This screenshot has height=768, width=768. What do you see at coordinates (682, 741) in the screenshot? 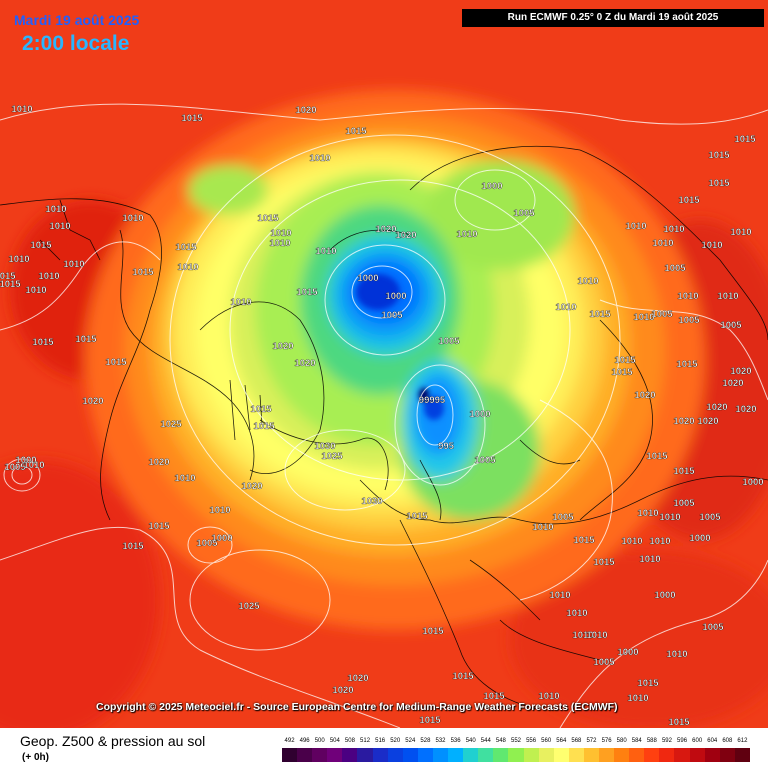
I see `scale-value: 596` at bounding box center [682, 741].